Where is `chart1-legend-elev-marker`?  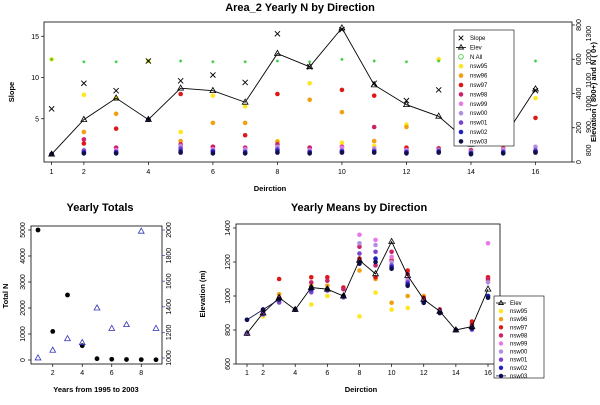
chart1-legend-elev-marker is located at coordinates (461, 46).